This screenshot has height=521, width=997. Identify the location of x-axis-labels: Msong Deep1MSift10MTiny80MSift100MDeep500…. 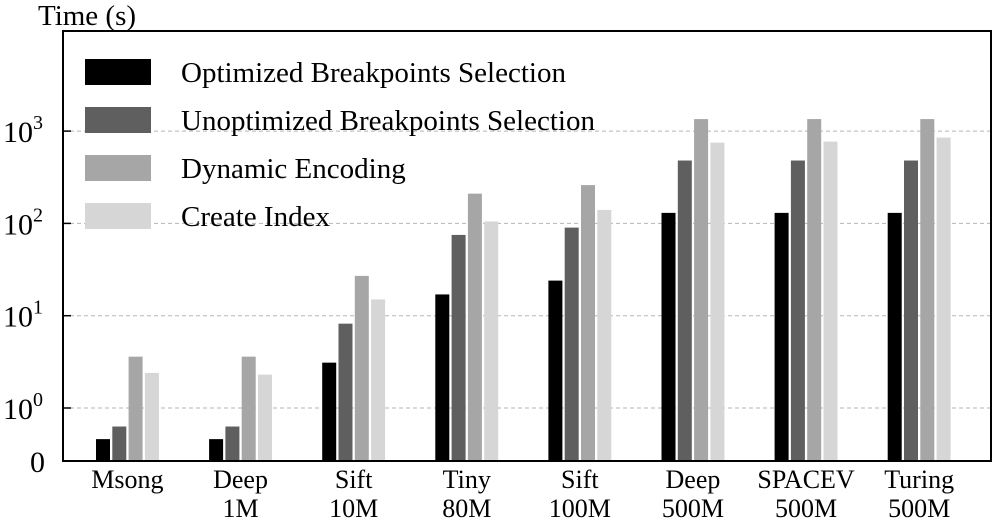
(522, 493).